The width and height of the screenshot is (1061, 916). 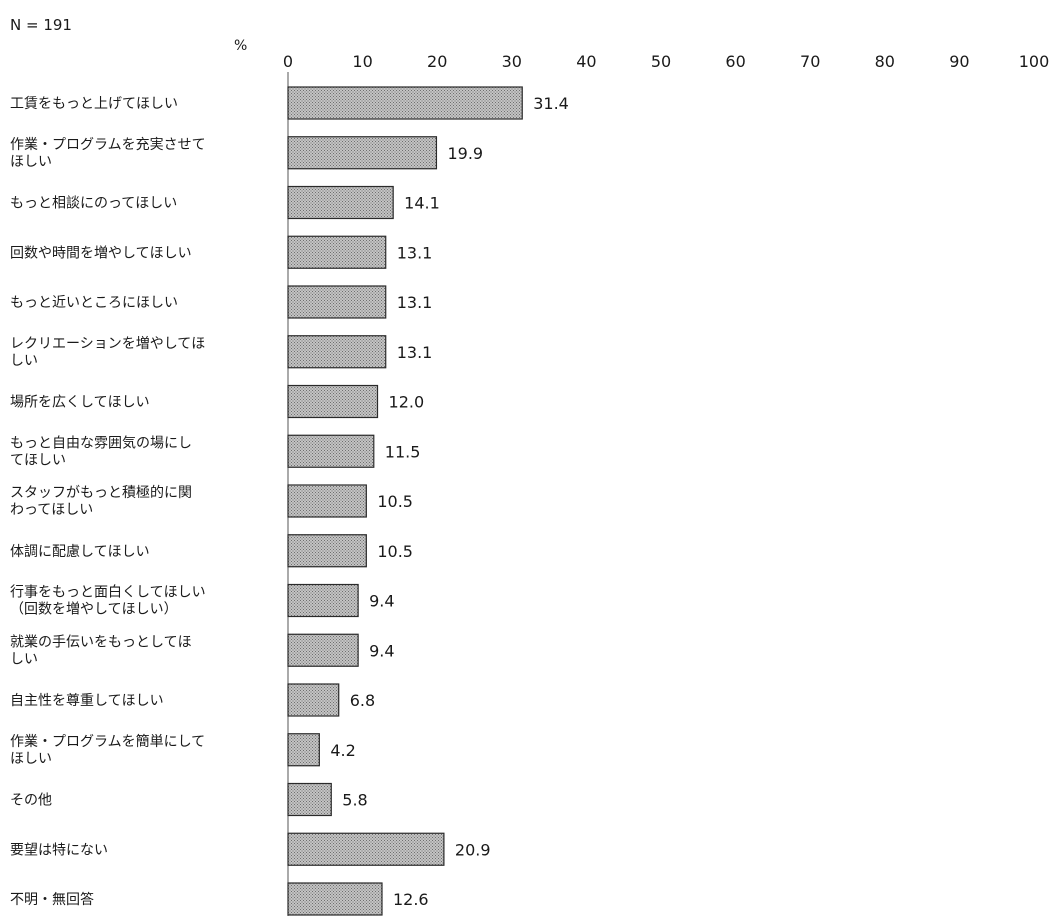 I want to click on category-label: 工賃をもっと上げてほしい, so click(x=94, y=104).